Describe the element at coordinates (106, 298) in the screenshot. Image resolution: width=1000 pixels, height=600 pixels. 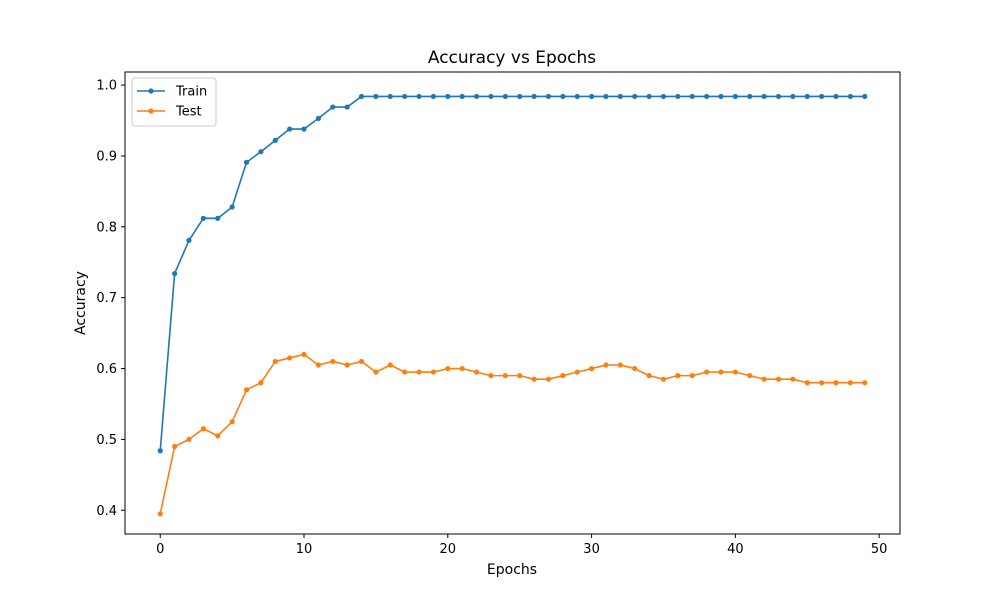
I see `y-tick-label: 0.7` at that location.